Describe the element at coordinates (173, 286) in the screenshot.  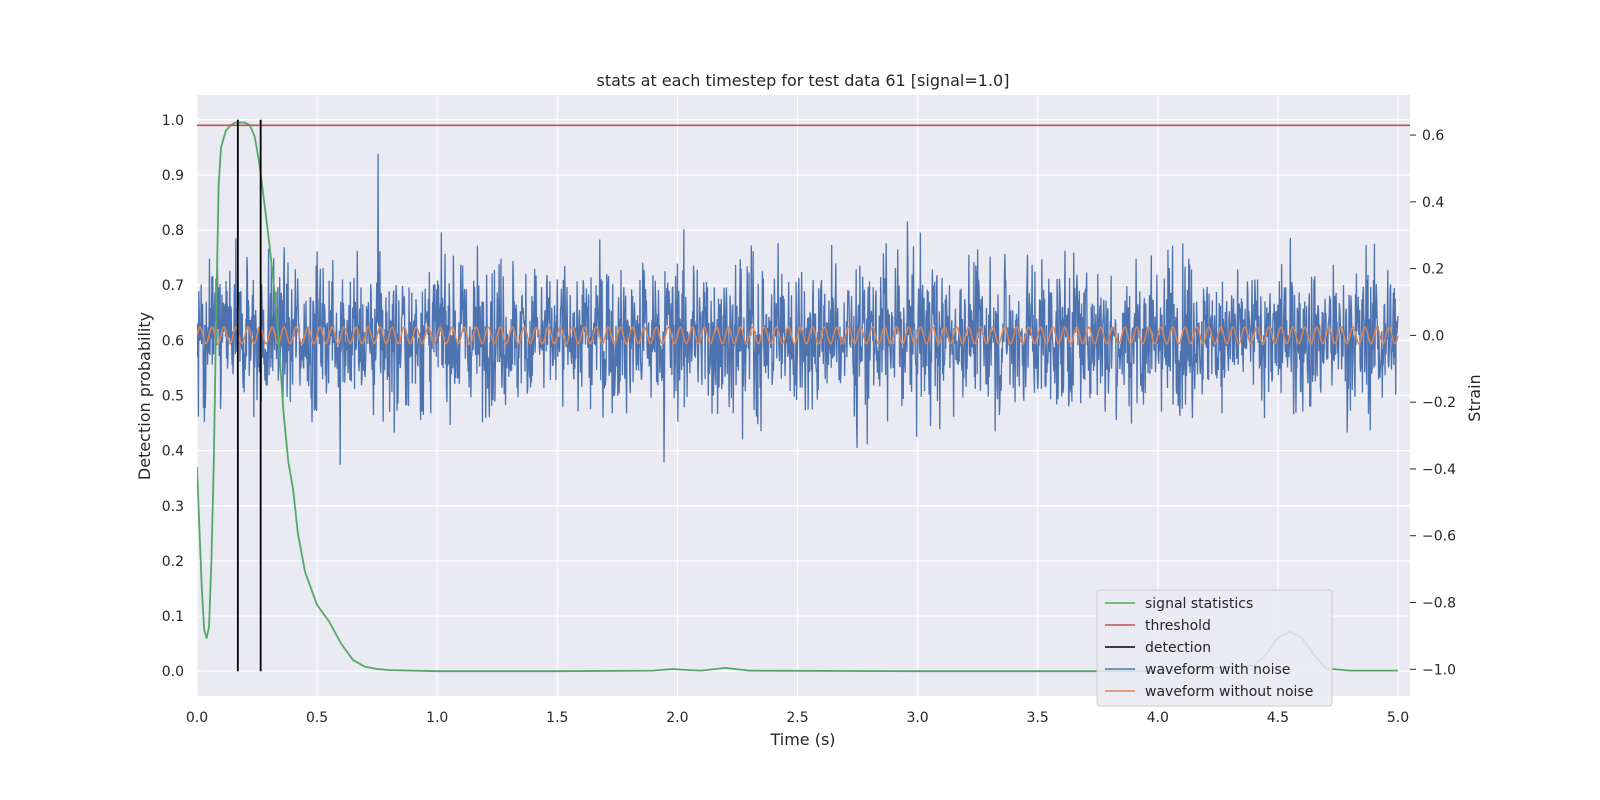
I see `y-left-tick-label: 0.7` at that location.